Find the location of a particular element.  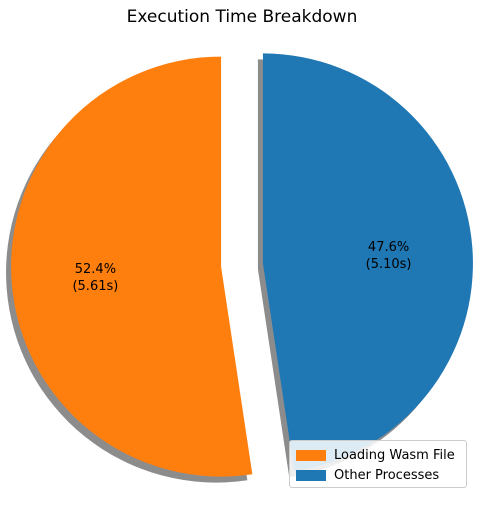

legend-swatch-loading-wasm is located at coordinates (311, 455).